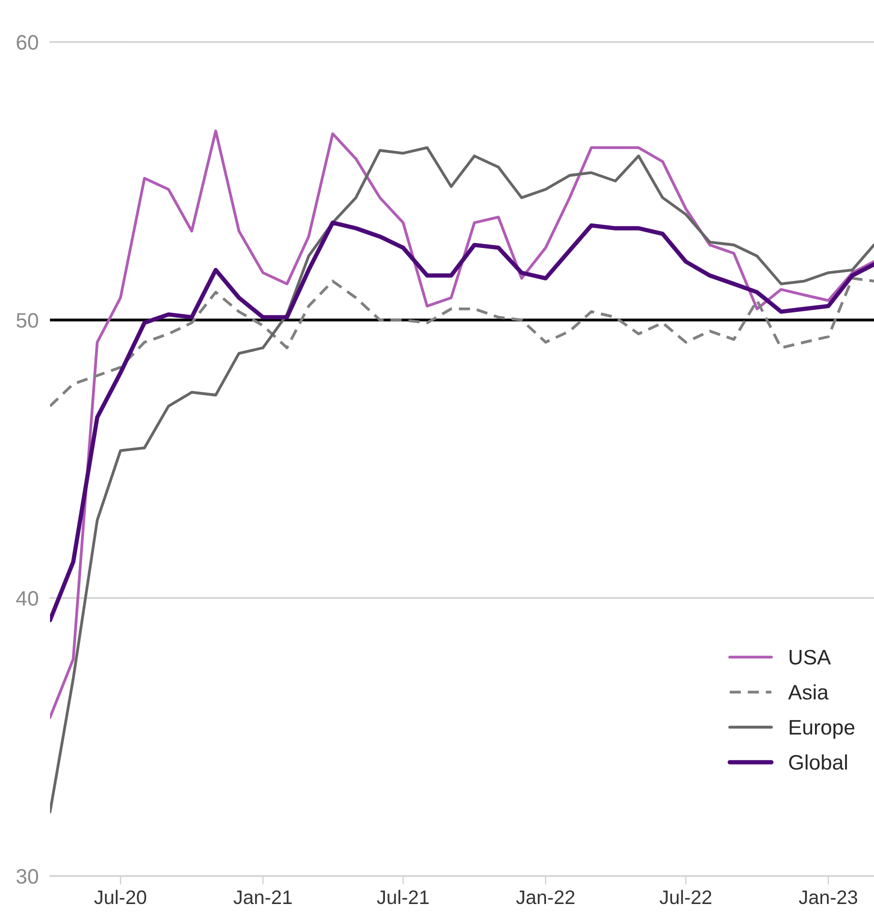 The image size is (874, 915). I want to click on legend-label: USA, so click(810, 657).